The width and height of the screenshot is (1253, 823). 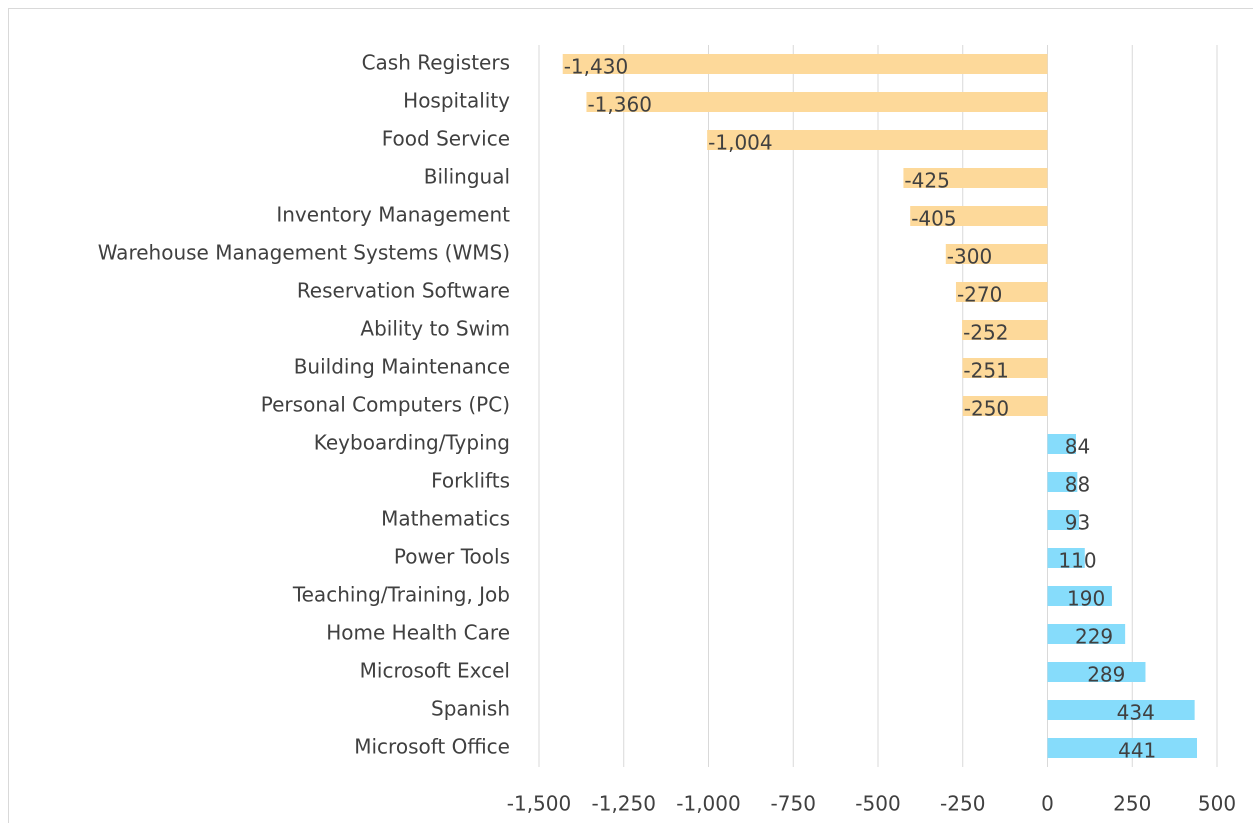 What do you see at coordinates (393, 215) in the screenshot?
I see `y-tick-label: Inventory Management` at bounding box center [393, 215].